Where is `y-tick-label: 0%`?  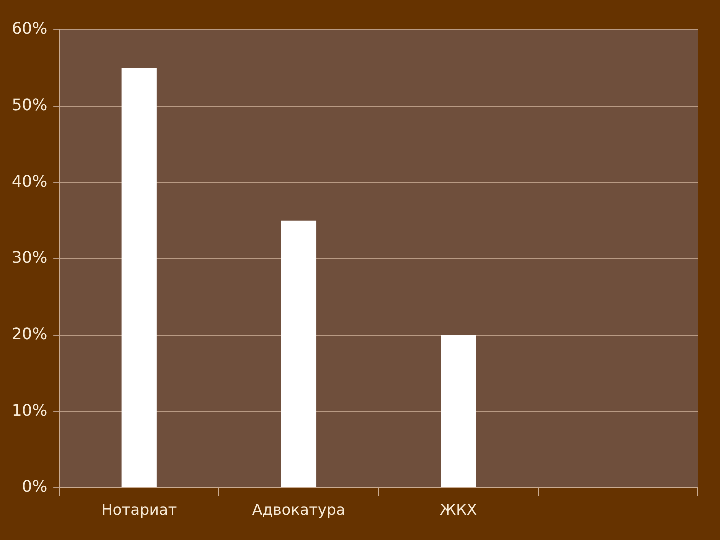 y-tick-label: 0% is located at coordinates (35, 486).